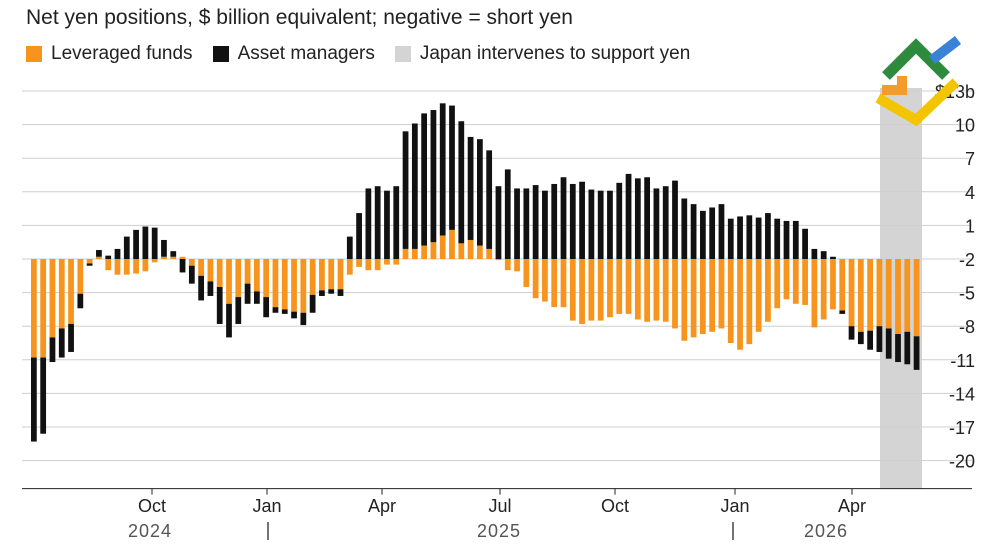  Describe the element at coordinates (967, 260) in the screenshot. I see `y-tick-label: -2` at that location.